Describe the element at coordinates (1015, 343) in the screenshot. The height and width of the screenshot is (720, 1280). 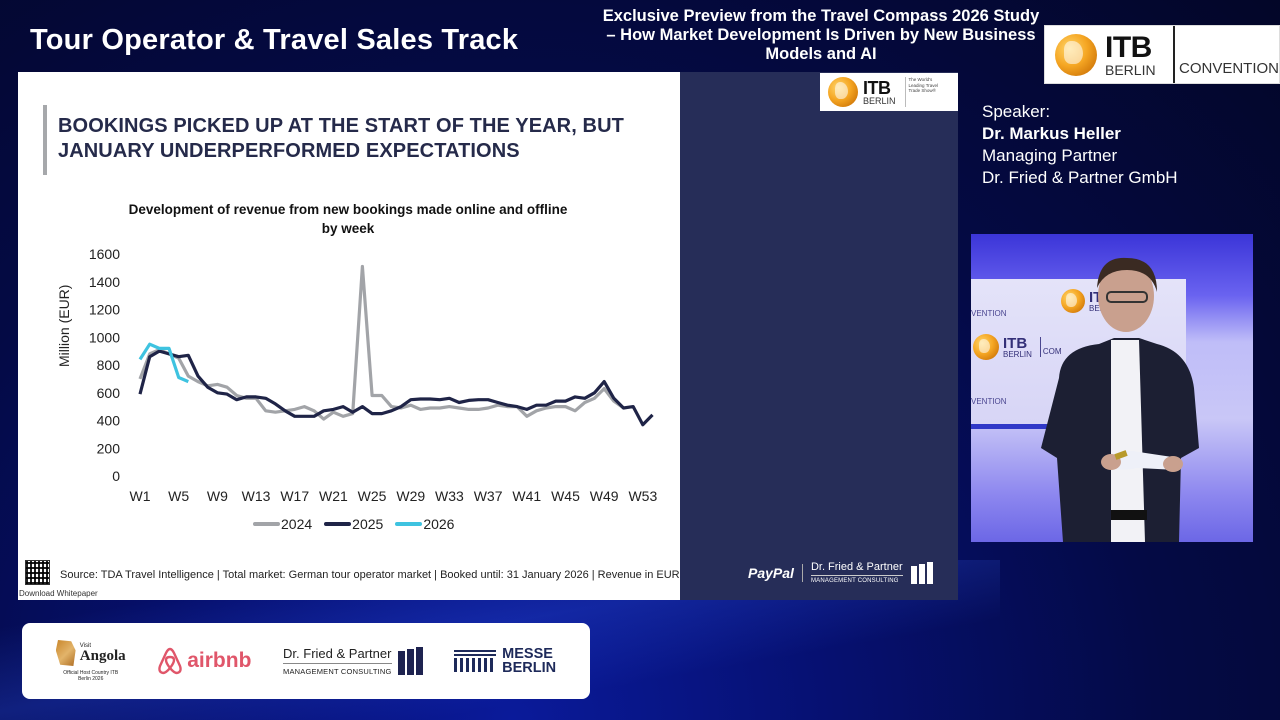
I see `itb-text: ITB` at that location.